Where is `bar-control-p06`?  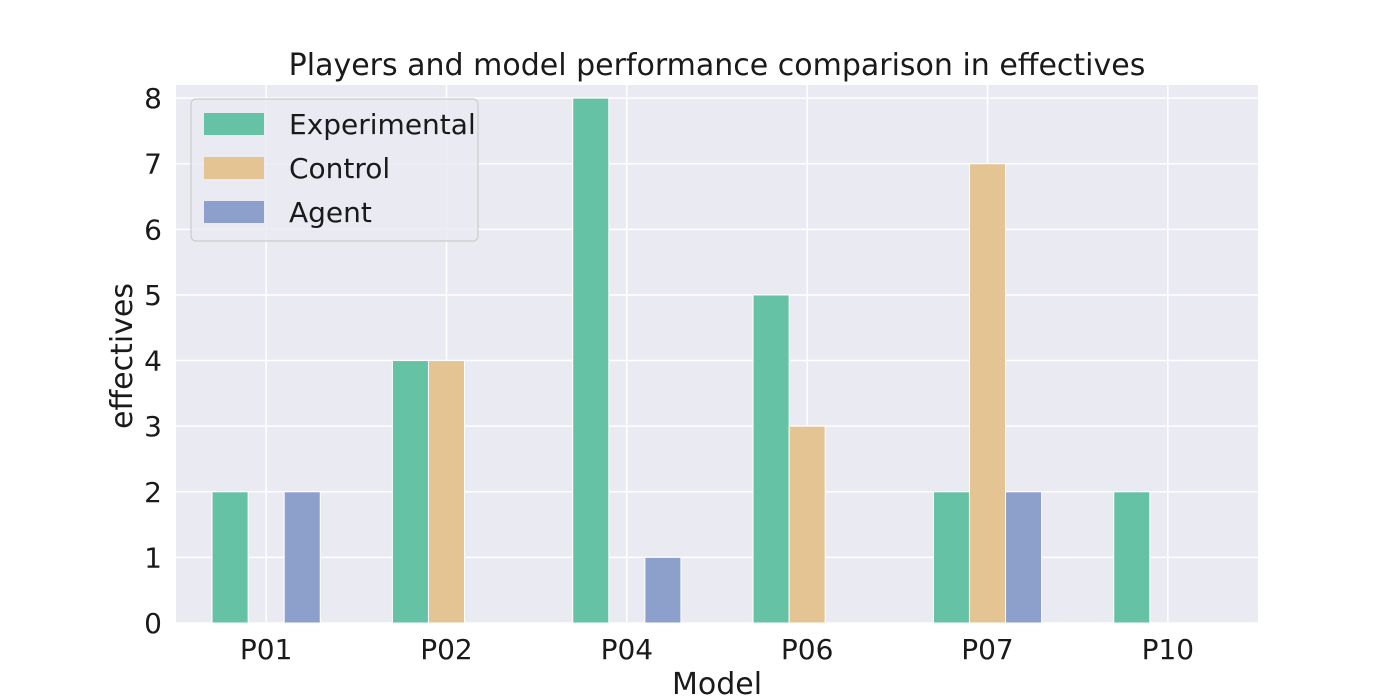
bar-control-p06 is located at coordinates (807, 524).